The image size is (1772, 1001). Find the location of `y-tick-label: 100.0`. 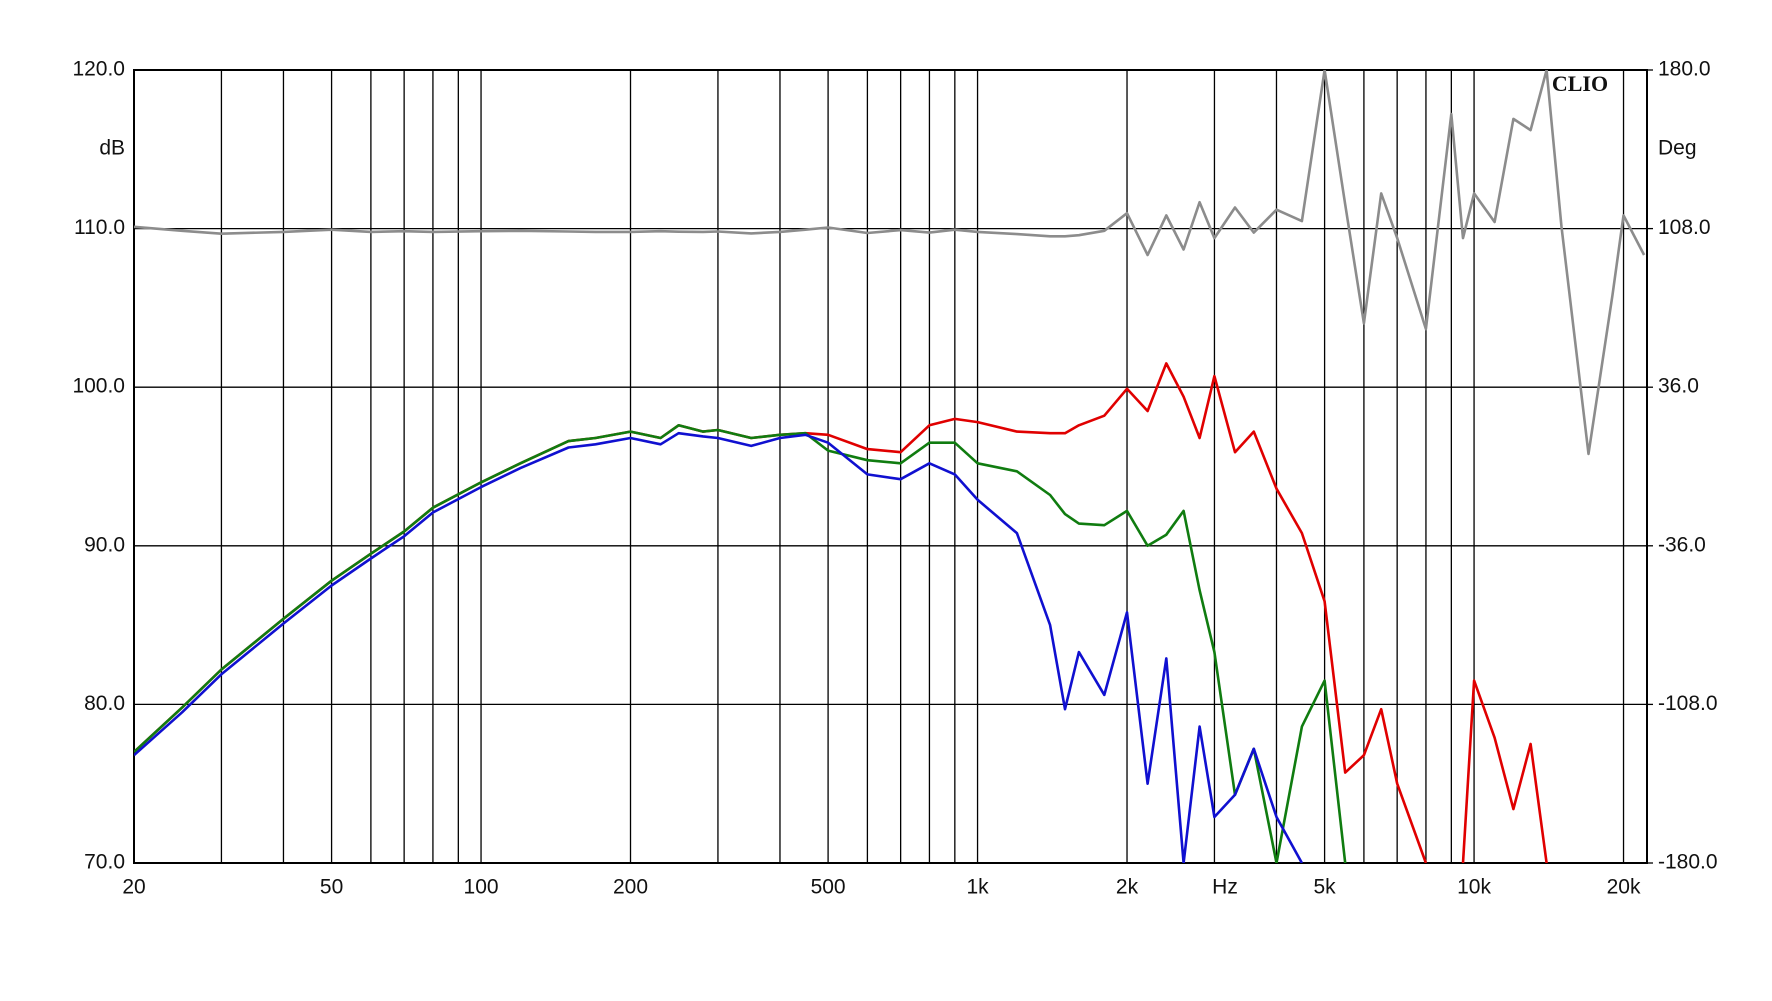

y-tick-label: 100.0 is located at coordinates (98, 386).